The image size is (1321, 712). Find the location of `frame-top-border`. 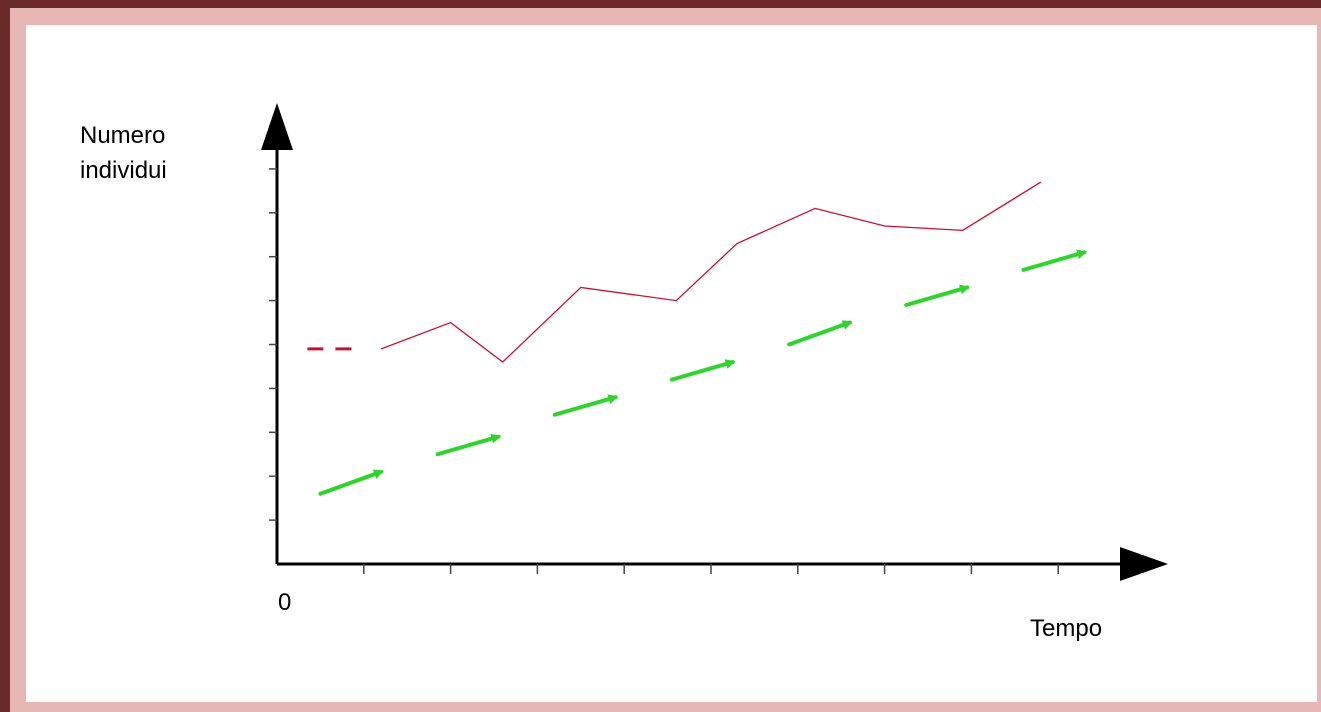

frame-top-border is located at coordinates (660, 4).